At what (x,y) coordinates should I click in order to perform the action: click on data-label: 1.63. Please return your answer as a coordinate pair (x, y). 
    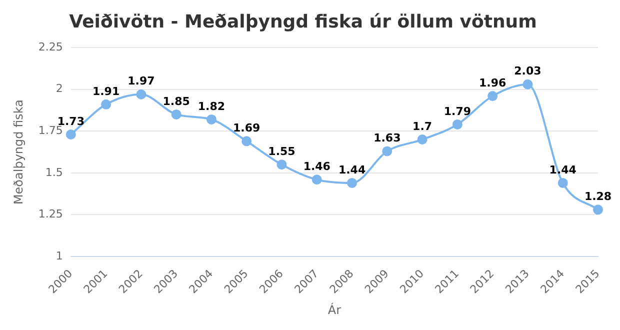
    Looking at the image, I should click on (387, 138).